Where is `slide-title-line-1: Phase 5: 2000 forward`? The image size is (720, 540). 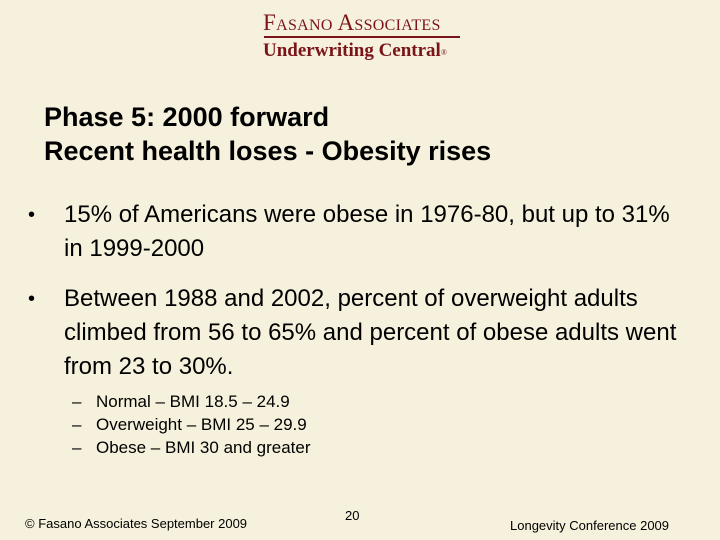 slide-title-line-1: Phase 5: 2000 forward is located at coordinates (187, 117).